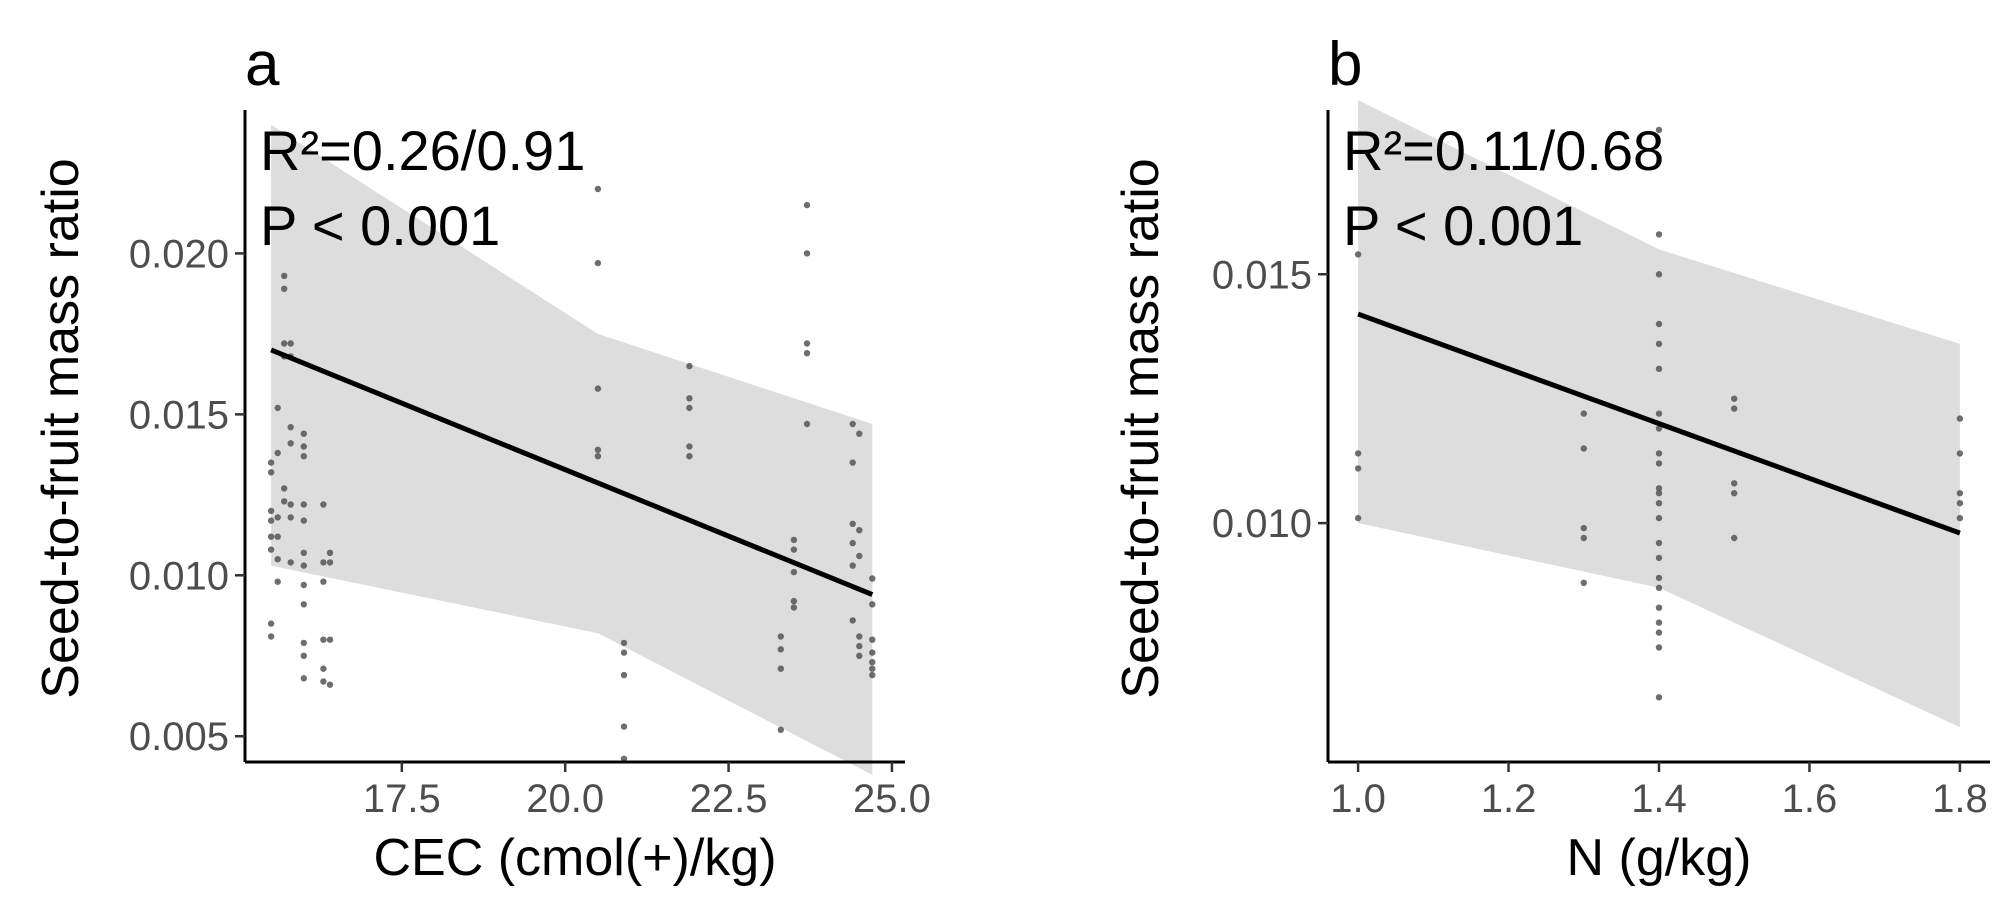 The image size is (2003, 923). Describe the element at coordinates (179, 254) in the screenshot. I see `y-tick-label: 0.020` at that location.